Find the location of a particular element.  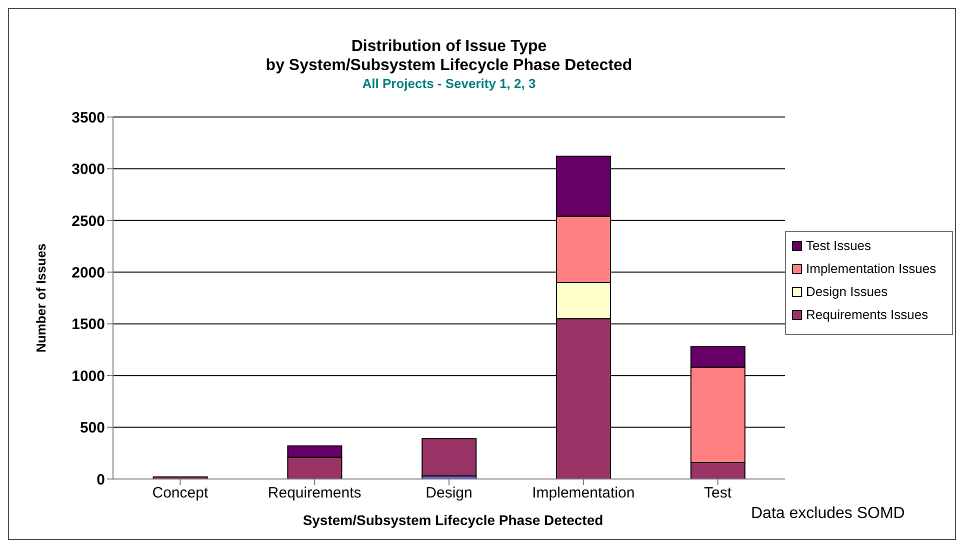

chart-subtitle: All Projects - Severity 1, 2, 3 is located at coordinates (449, 83).